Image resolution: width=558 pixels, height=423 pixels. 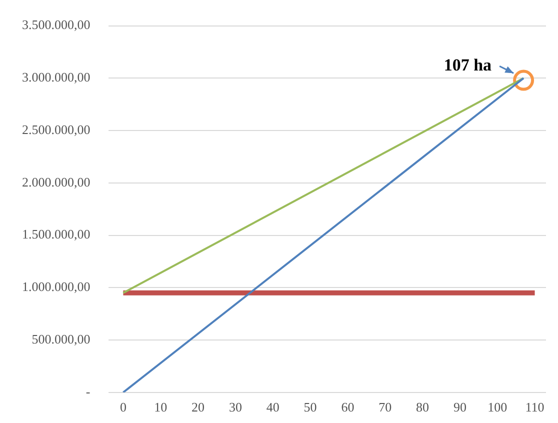 What do you see at coordinates (88, 391) in the screenshot?
I see `y-tick-label: -` at bounding box center [88, 391].